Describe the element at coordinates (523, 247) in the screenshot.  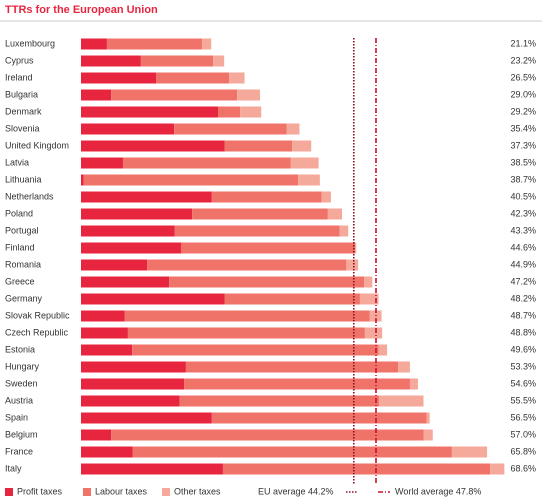
I see `total-label: 44.6%` at that location.